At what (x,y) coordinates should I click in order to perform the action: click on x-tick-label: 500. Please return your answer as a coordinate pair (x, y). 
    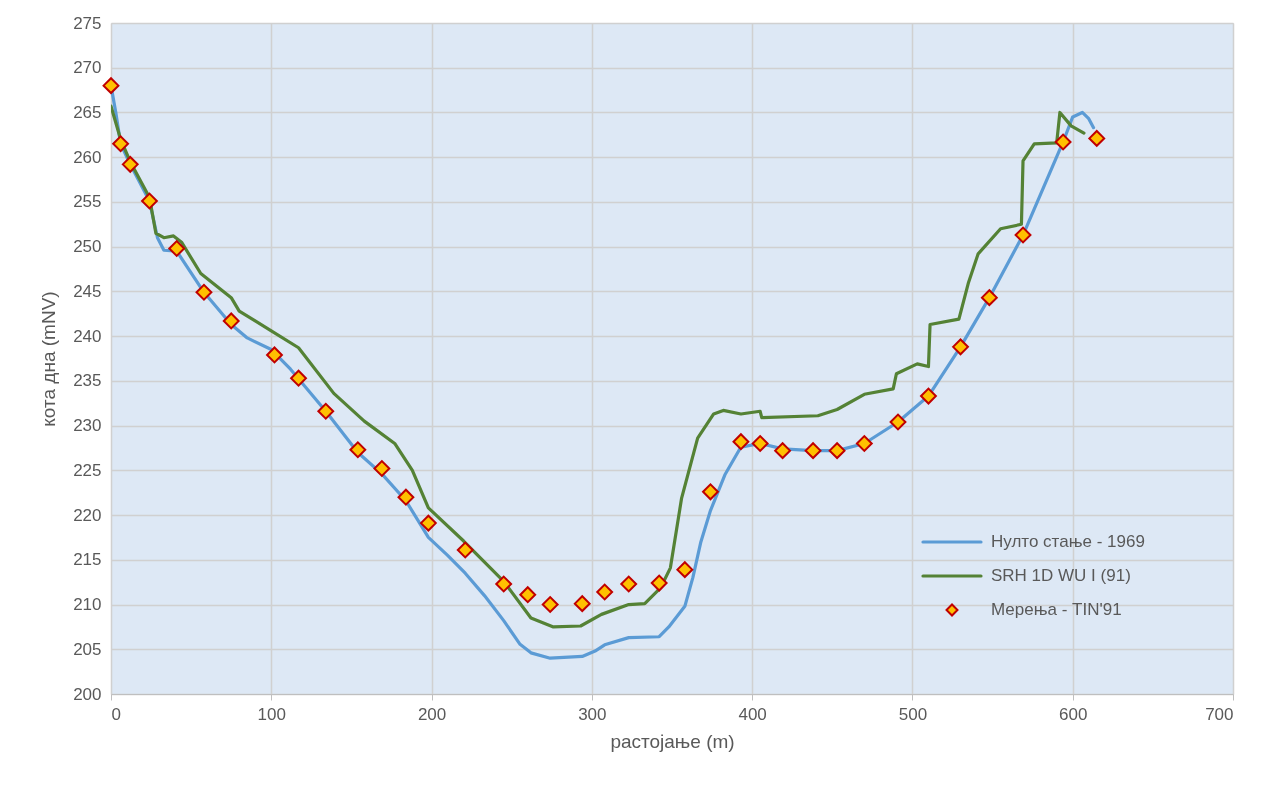
    Looking at the image, I should click on (913, 714).